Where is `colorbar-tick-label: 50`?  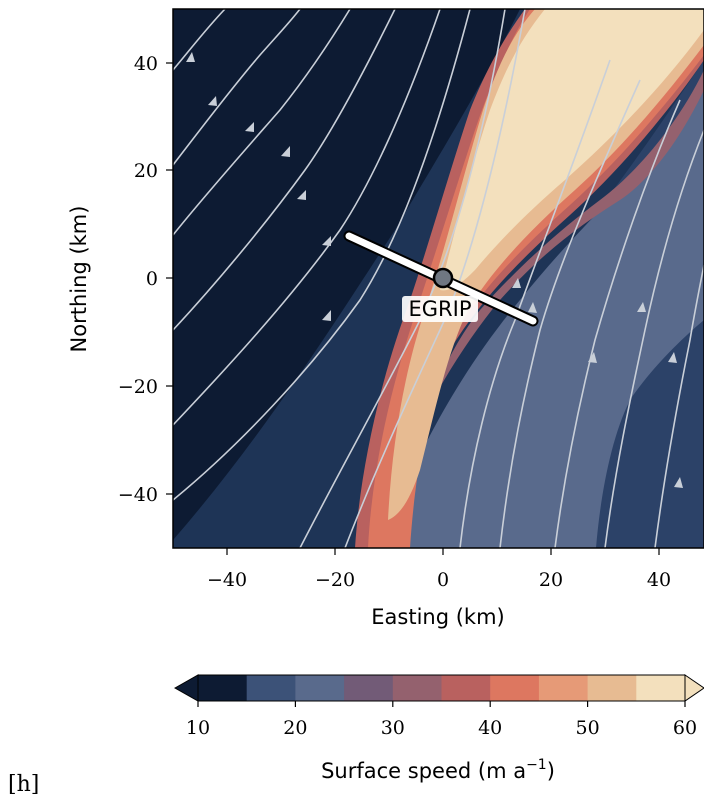 colorbar-tick-label: 50 is located at coordinates (588, 728).